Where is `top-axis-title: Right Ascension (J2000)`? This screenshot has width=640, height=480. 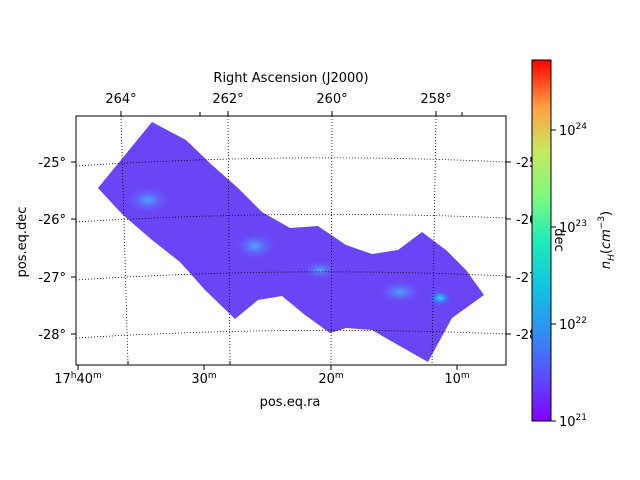
top-axis-title: Right Ascension (J2000) is located at coordinates (290, 78).